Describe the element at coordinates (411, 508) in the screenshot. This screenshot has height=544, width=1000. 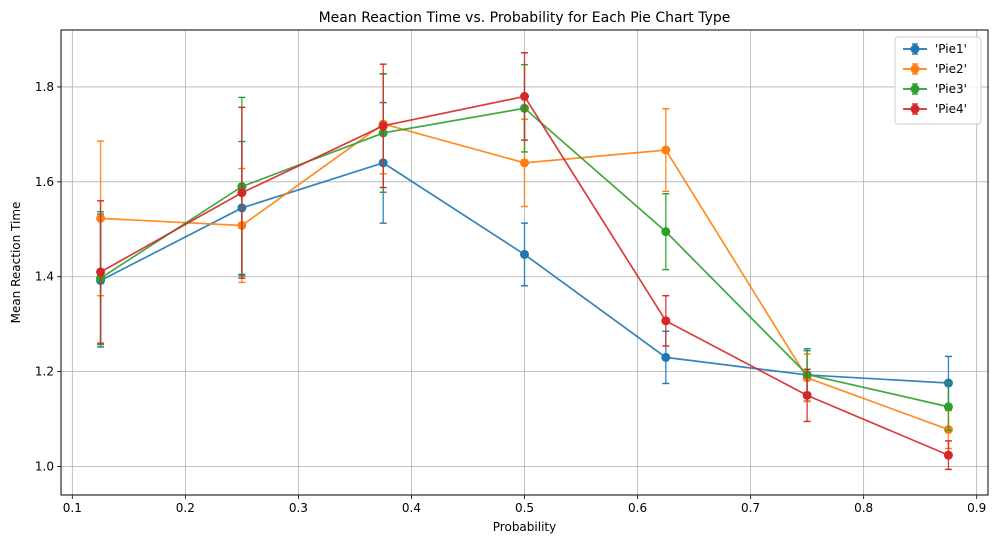
I see `x-tick-label: 0.4` at that location.